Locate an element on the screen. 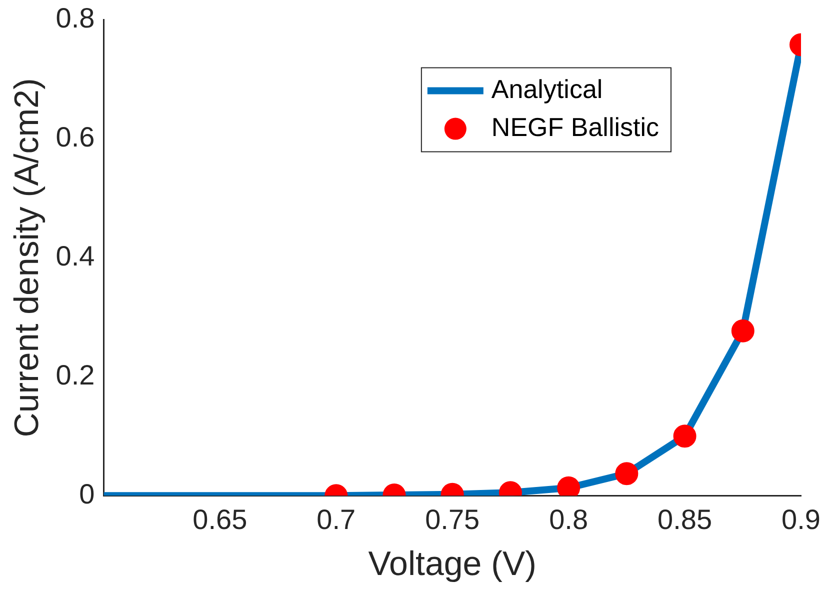 The width and height of the screenshot is (829, 594). x-tick-label: 0.9 is located at coordinates (801, 520).